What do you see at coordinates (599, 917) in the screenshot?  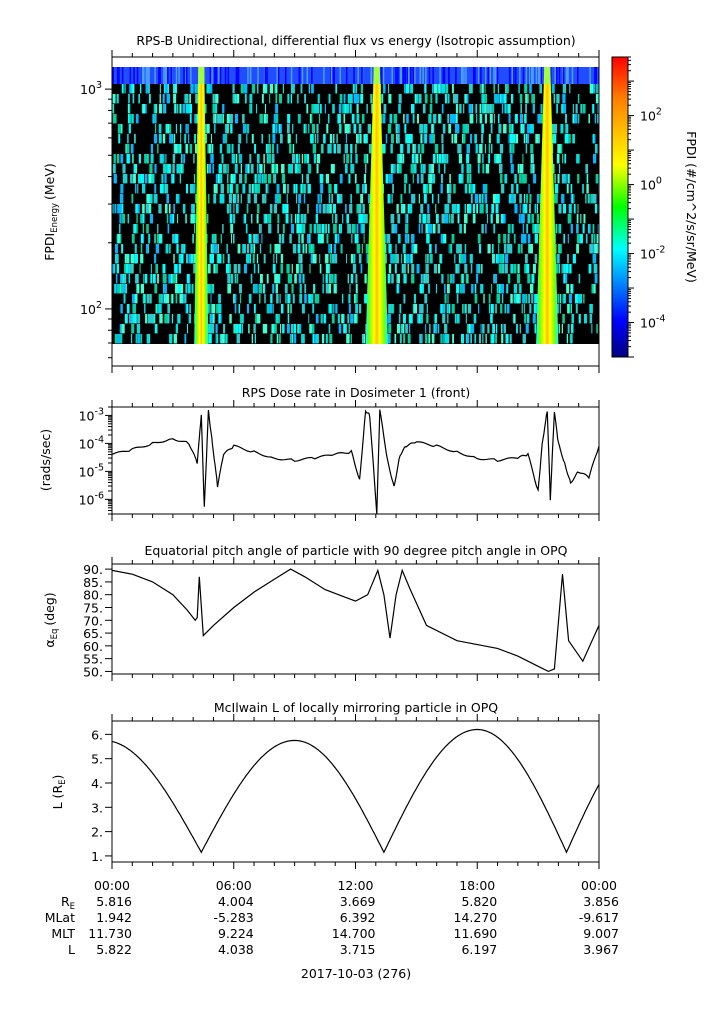 I see `ephemeris-value: -9.617` at bounding box center [599, 917].